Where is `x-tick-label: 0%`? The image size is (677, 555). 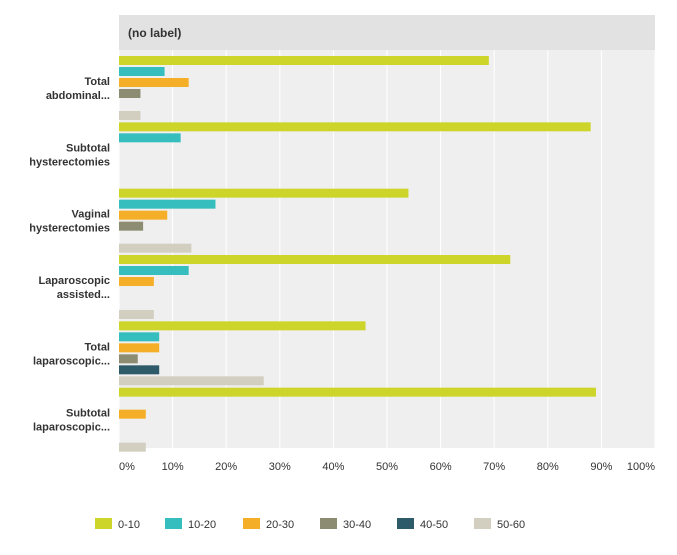 x-tick-label: 0% is located at coordinates (127, 467).